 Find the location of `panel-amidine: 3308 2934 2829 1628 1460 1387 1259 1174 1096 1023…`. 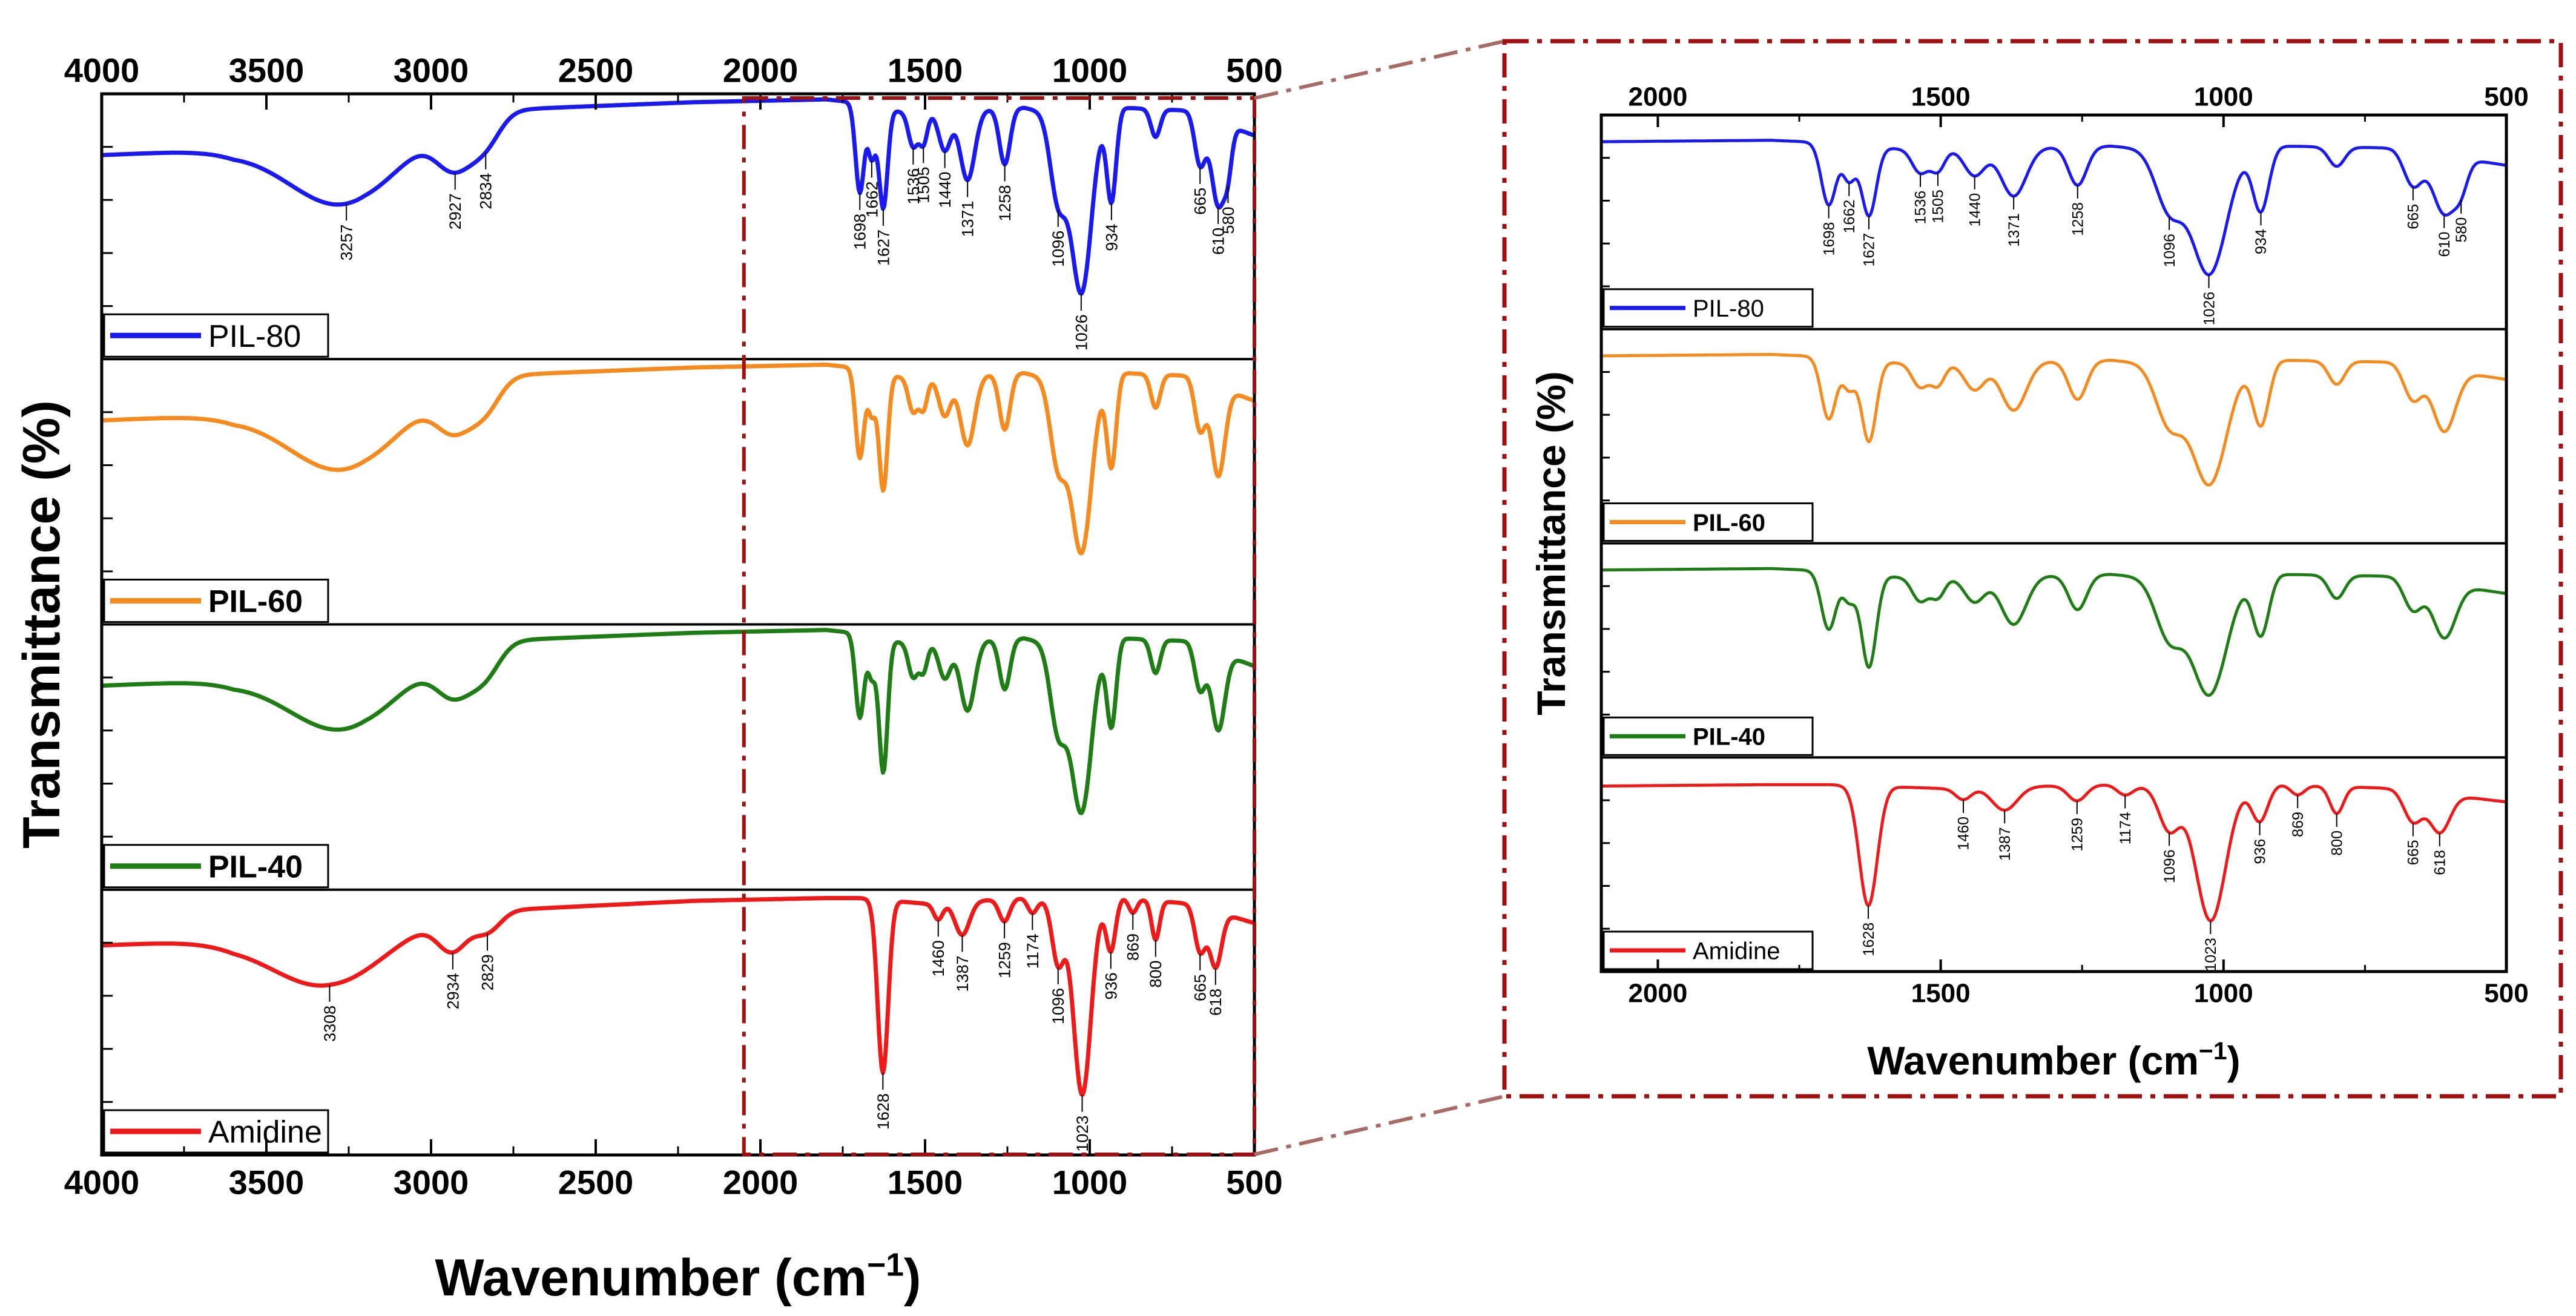

panel-amidine: 3308 2934 2829 1628 1460 1387 1259 1174 1096 1023… is located at coordinates (678, 1025).